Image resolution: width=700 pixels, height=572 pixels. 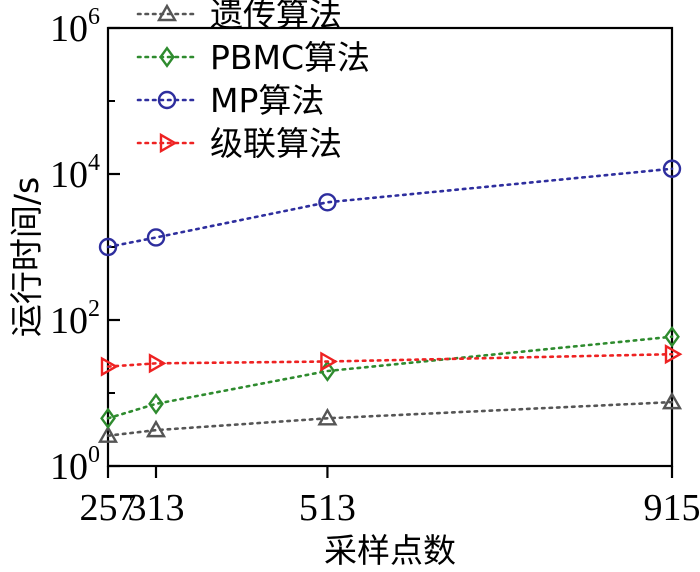 I want to click on y-tick-label-1000000: 10⁶, so click(x=75, y=27).